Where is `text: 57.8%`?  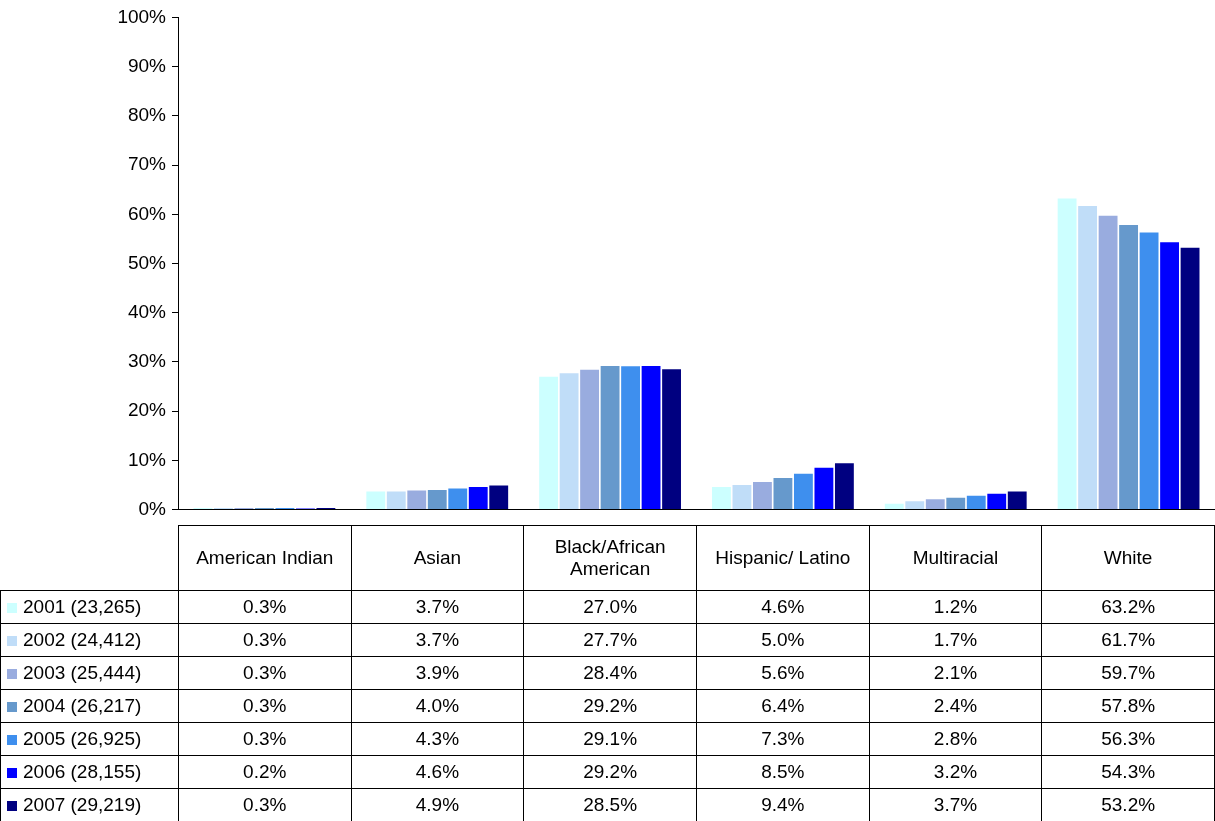 text: 57.8% is located at coordinates (1128, 705).